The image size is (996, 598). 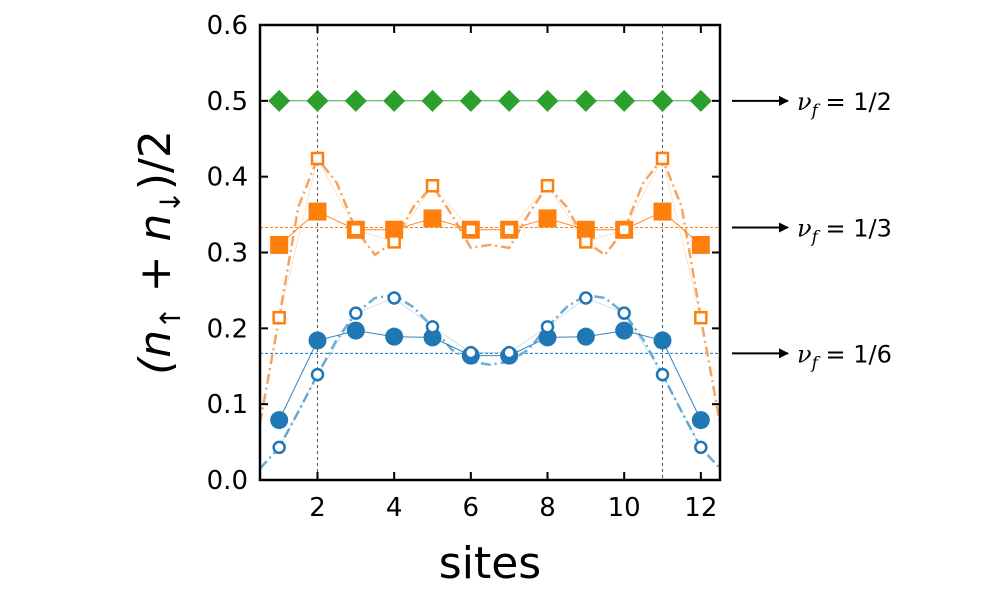 What do you see at coordinates (700, 508) in the screenshot?
I see `x-tick-label: 12` at bounding box center [700, 508].